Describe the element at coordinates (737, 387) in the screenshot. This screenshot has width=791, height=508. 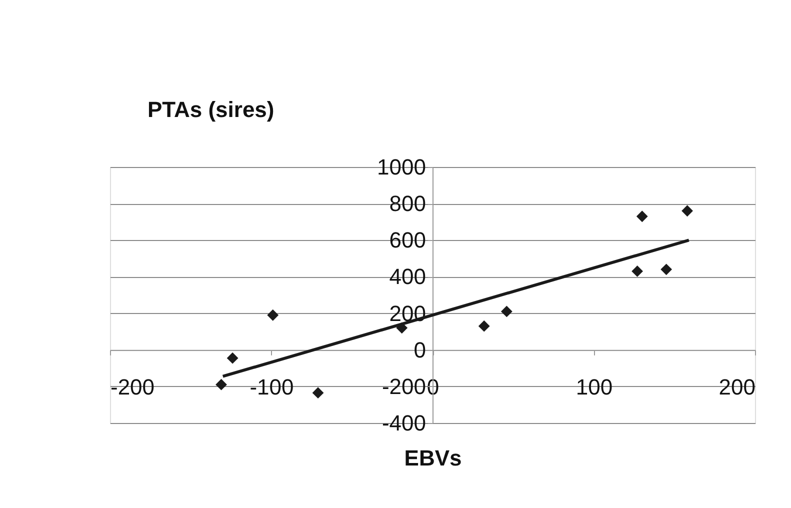
I see `x-tick-label: 200` at that location.